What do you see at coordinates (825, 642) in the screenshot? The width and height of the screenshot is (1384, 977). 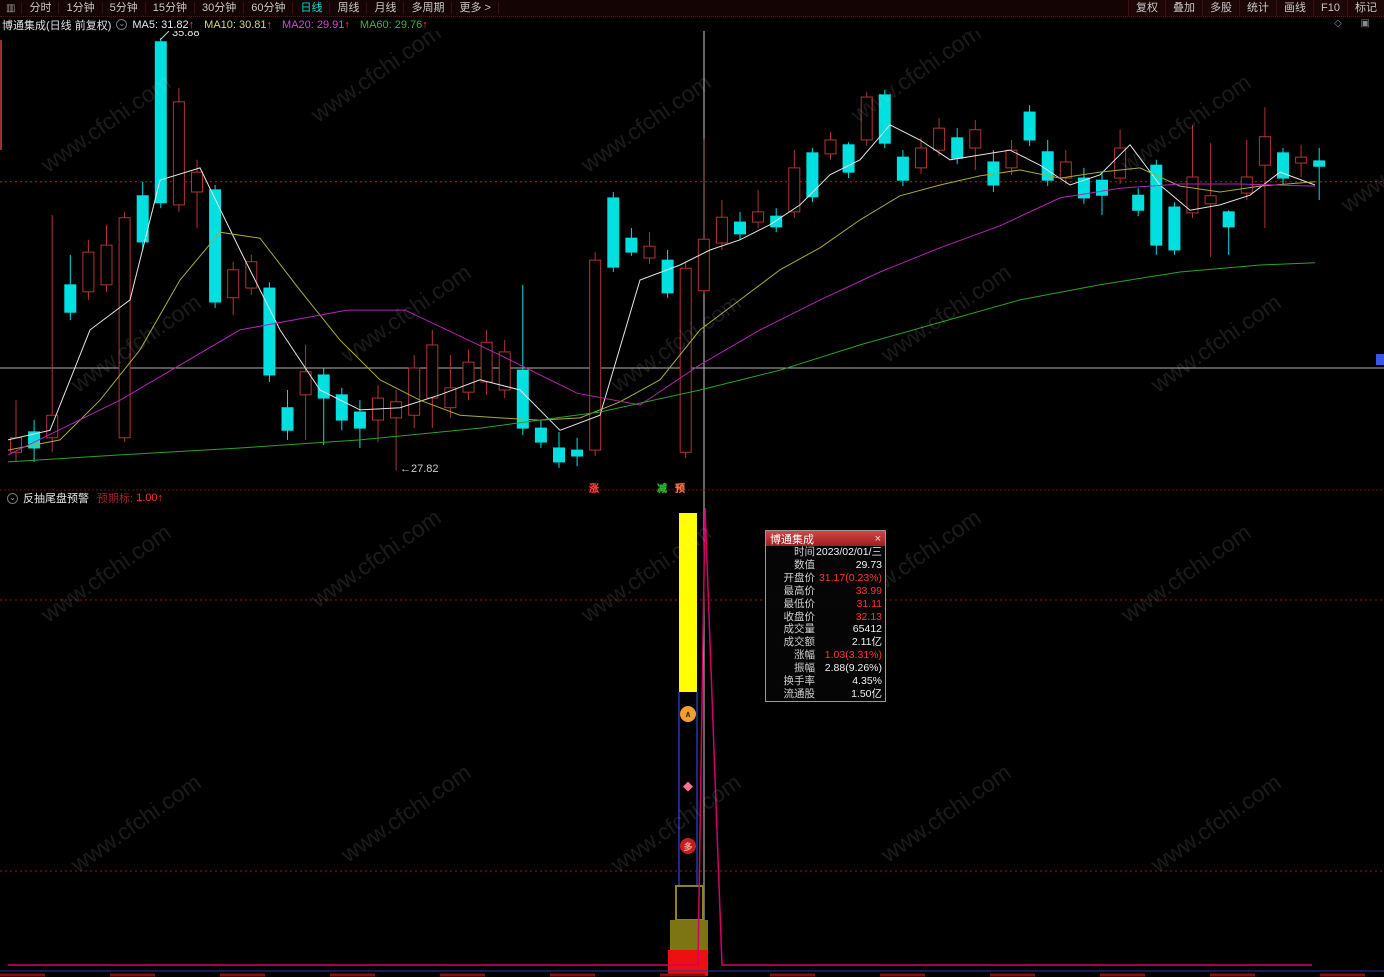 I see `quote-row-成交额: 成交额 2.11亿` at bounding box center [825, 642].